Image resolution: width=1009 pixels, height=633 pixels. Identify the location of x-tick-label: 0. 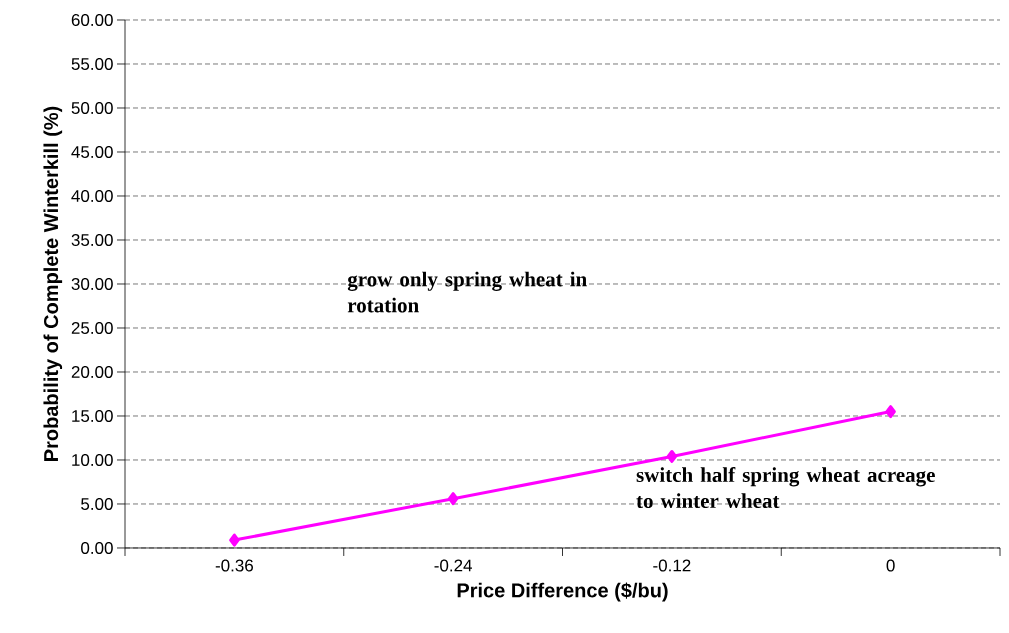
(890, 565).